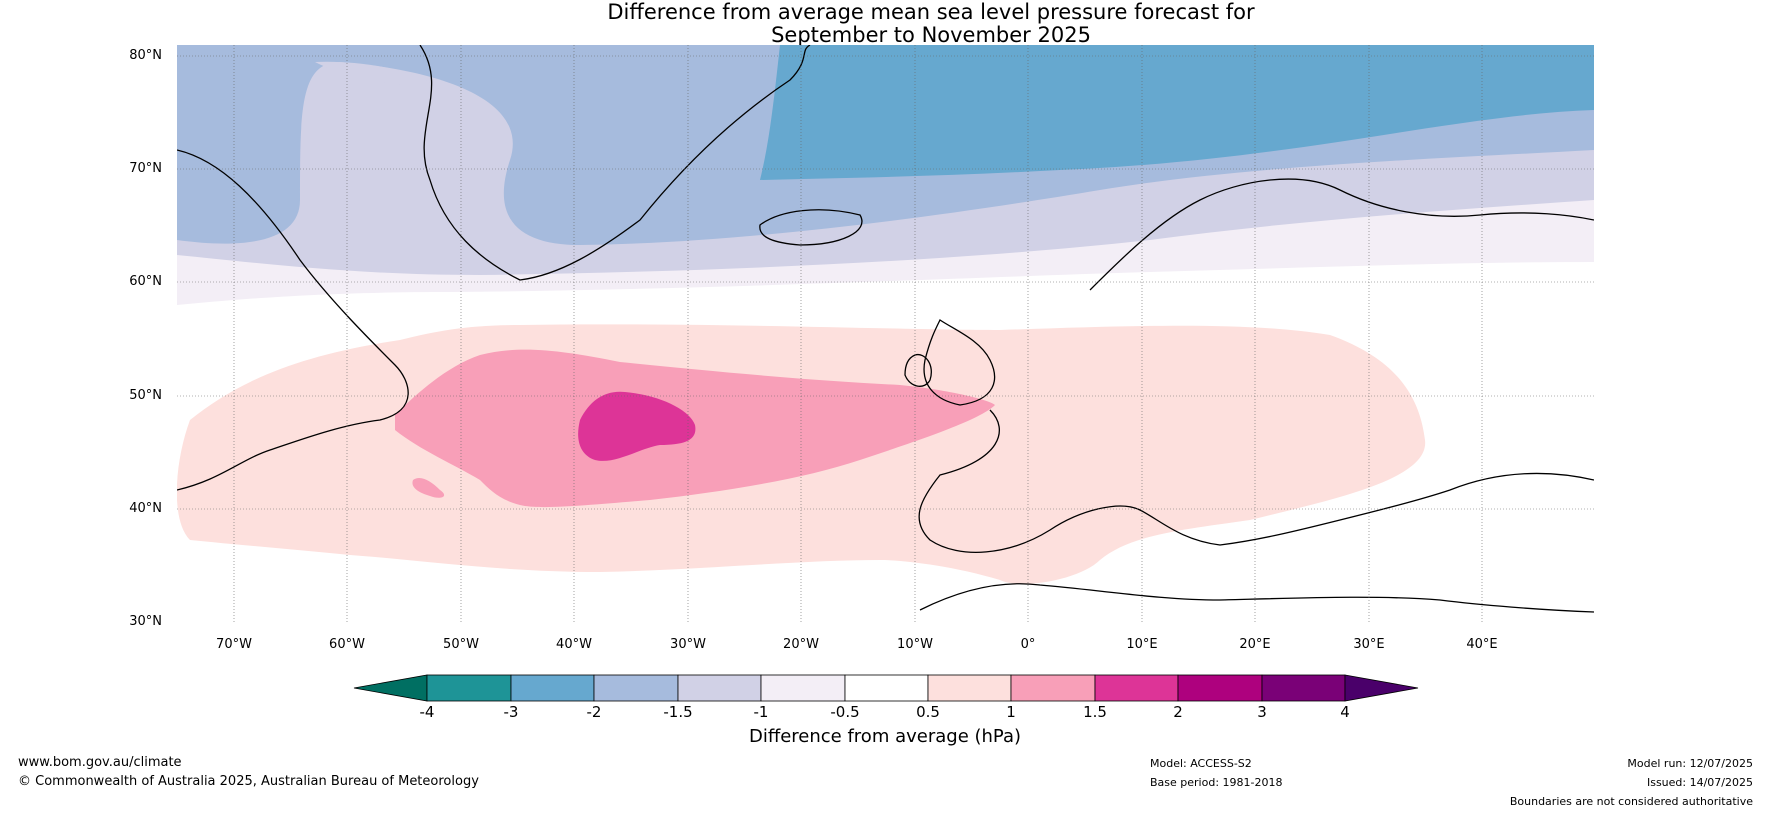  I want to click on model-name: Model: ACCESS-S2, so click(1201, 763).